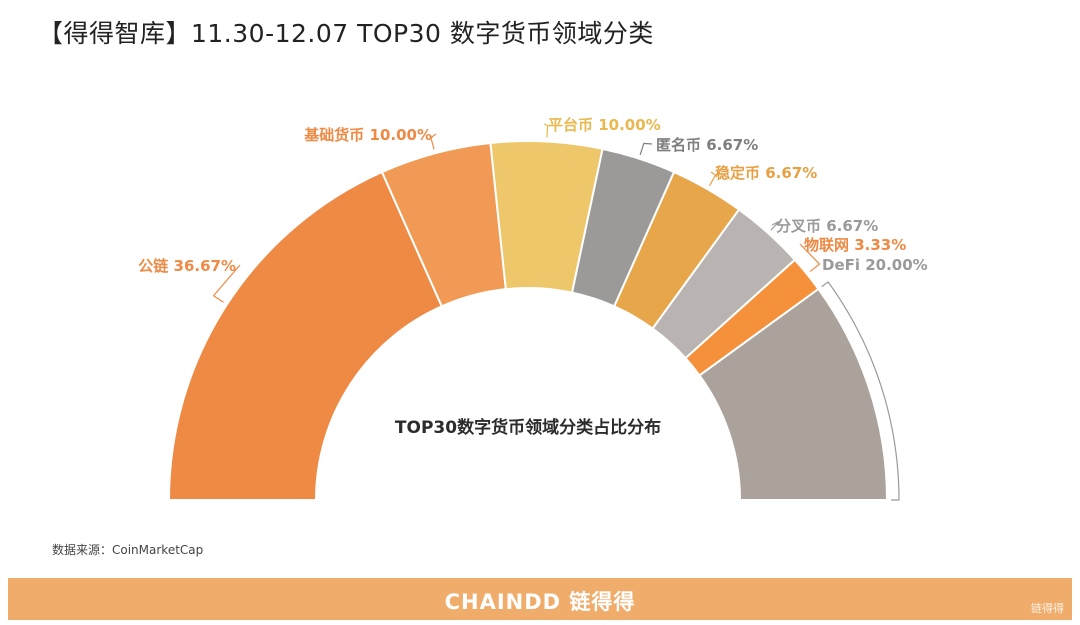 This screenshot has width=1080, height=625. I want to click on label-公链: 公链 36.67%, so click(187, 266).